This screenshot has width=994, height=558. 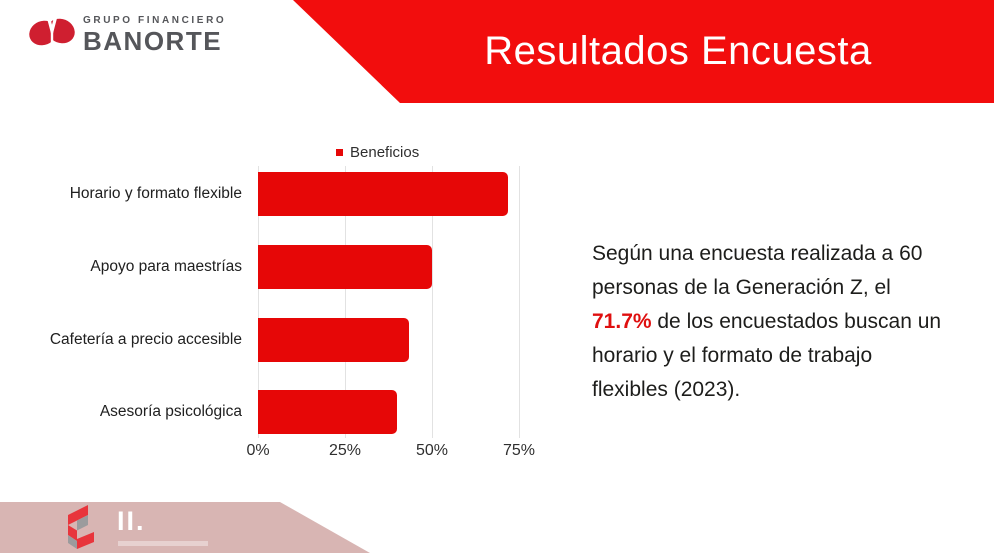 I want to click on category-label: Horario y formato flexible, so click(x=155, y=193).